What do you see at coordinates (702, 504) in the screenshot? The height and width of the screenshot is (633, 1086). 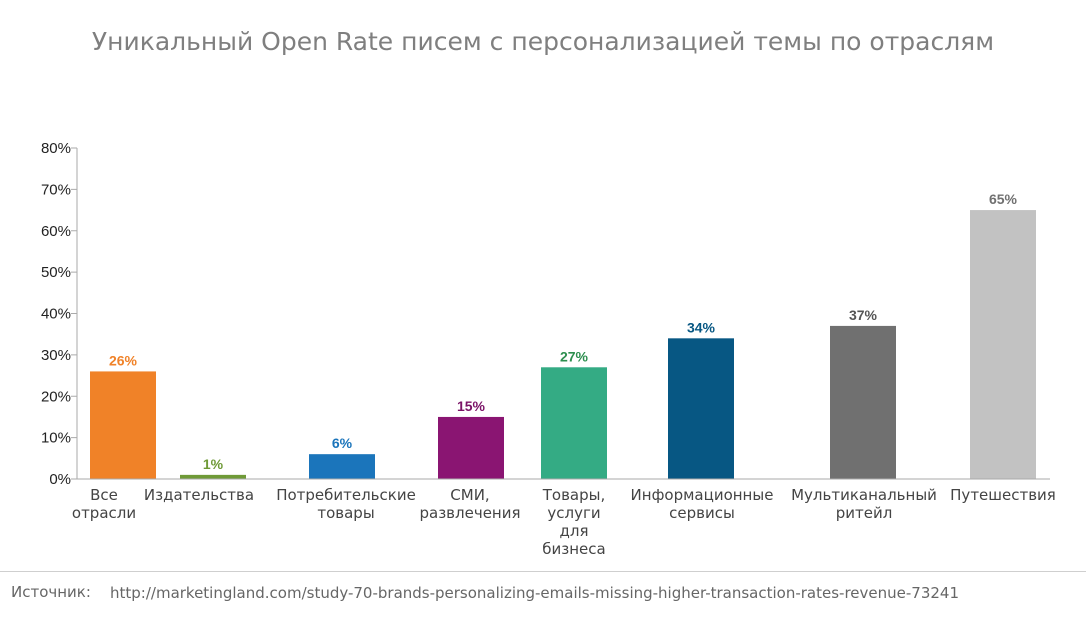 I see `x-category-label: Информационные сервисы` at bounding box center [702, 504].